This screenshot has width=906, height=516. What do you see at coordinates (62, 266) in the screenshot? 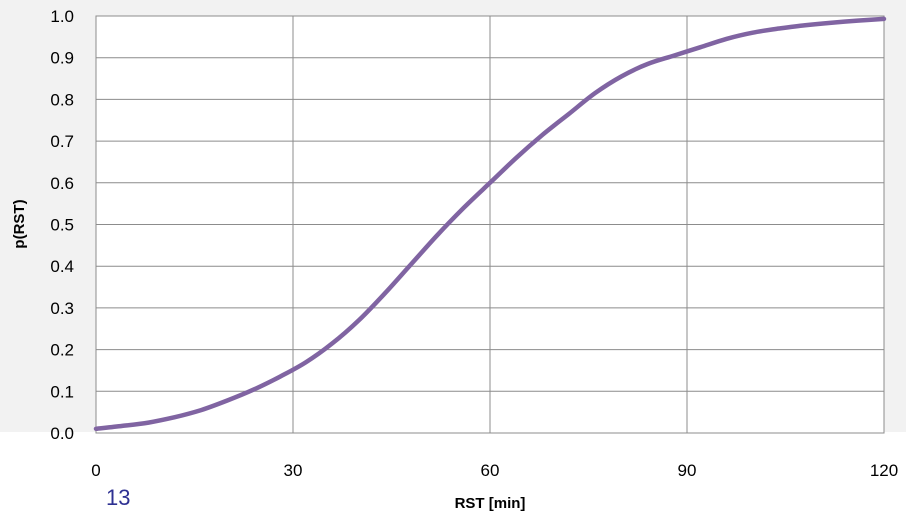
I see `y-tick-label: 0.4` at bounding box center [62, 266].